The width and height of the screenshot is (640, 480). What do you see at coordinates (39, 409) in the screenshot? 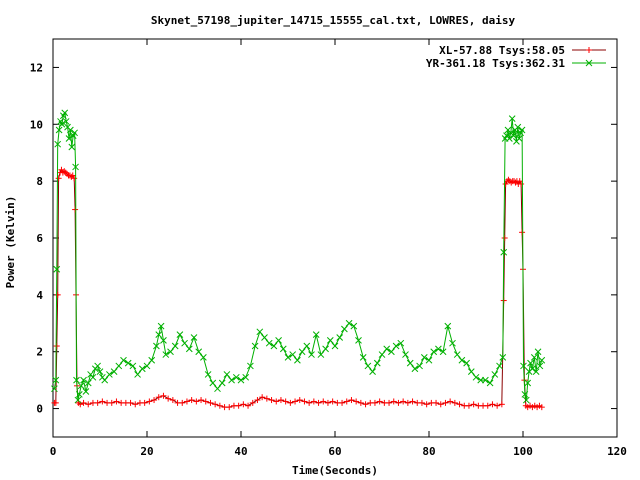
I see `y-tick-label: 0` at bounding box center [39, 409].